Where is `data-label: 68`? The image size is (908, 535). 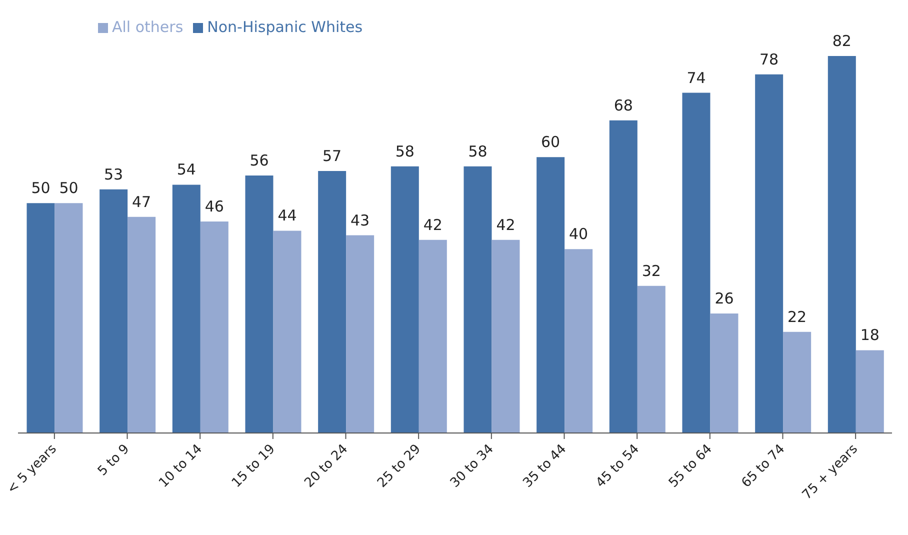 data-label: 68 is located at coordinates (623, 105).